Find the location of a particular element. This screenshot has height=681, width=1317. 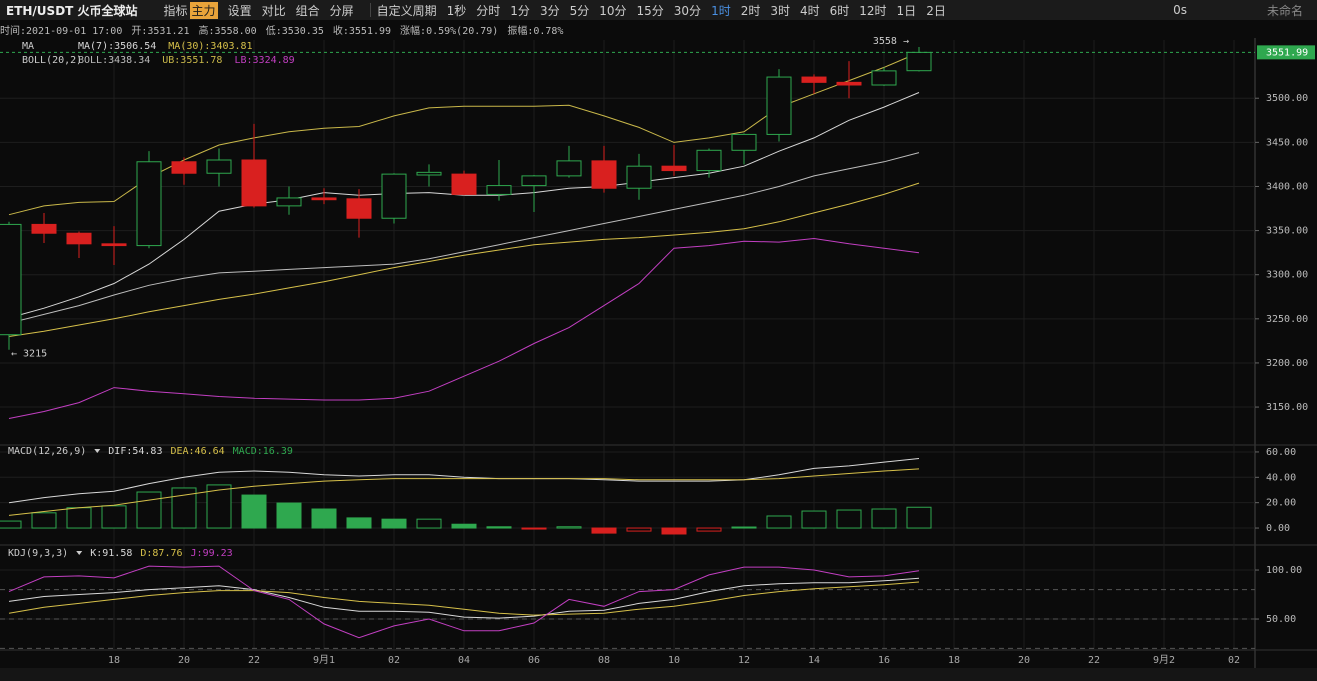

legend-entry: D:87.76 is located at coordinates (161, 553).